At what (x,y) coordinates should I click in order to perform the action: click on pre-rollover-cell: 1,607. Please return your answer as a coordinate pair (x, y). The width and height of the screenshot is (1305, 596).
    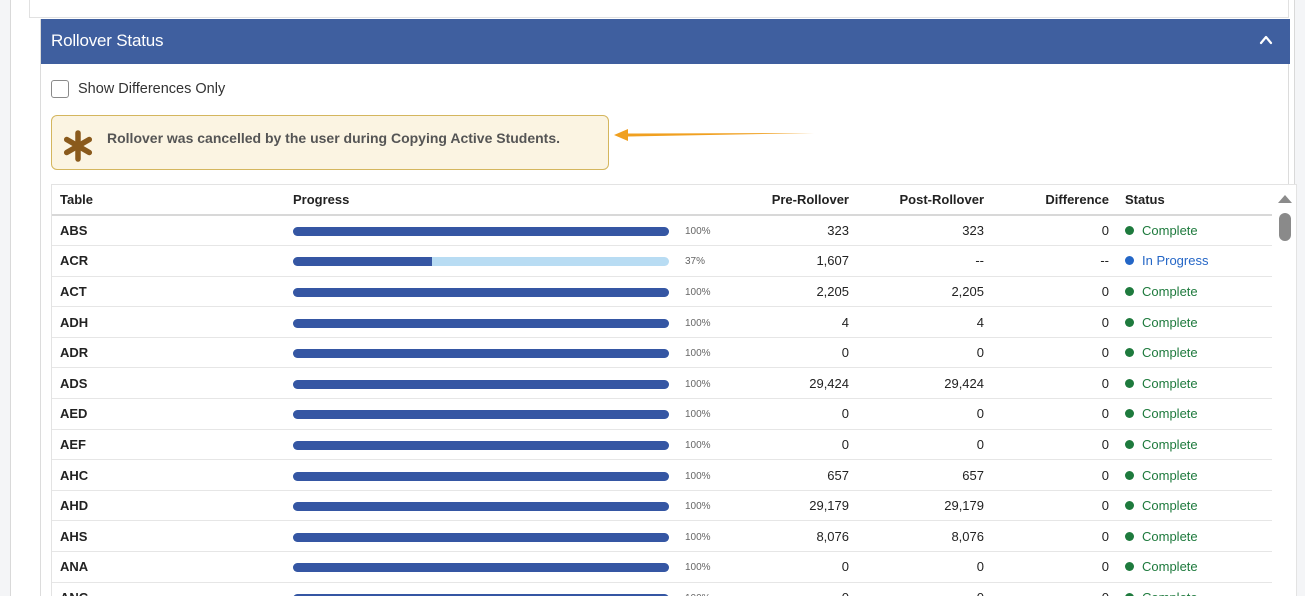
    Looking at the image, I should click on (801, 261).